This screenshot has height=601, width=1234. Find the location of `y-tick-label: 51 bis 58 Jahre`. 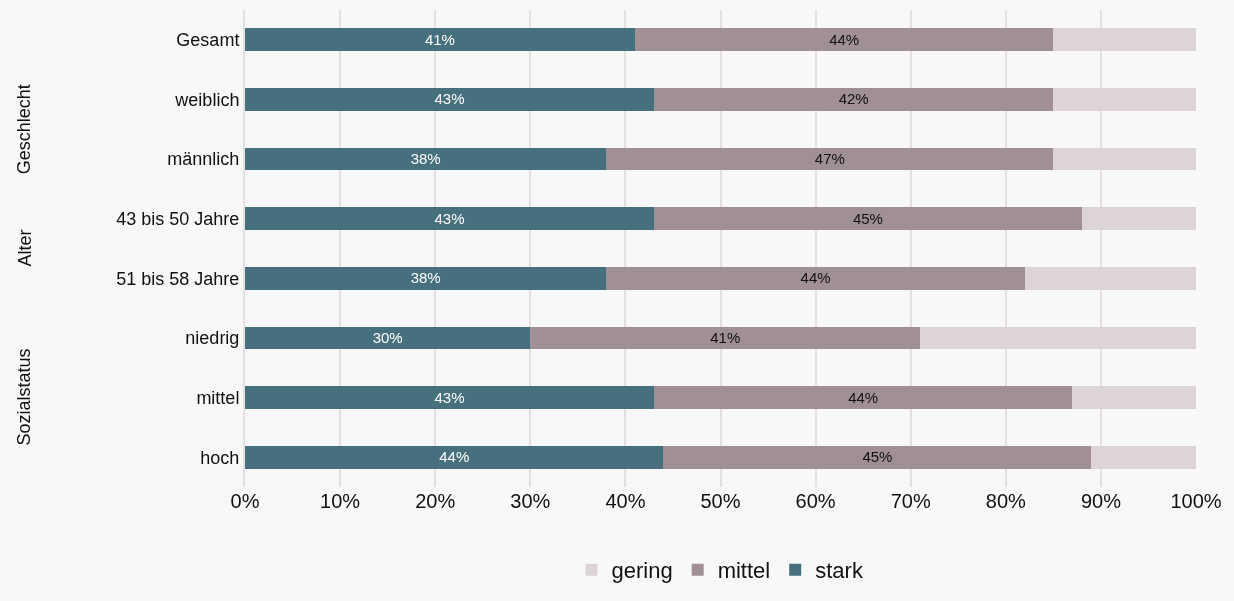

y-tick-label: 51 bis 58 Jahre is located at coordinates (178, 278).